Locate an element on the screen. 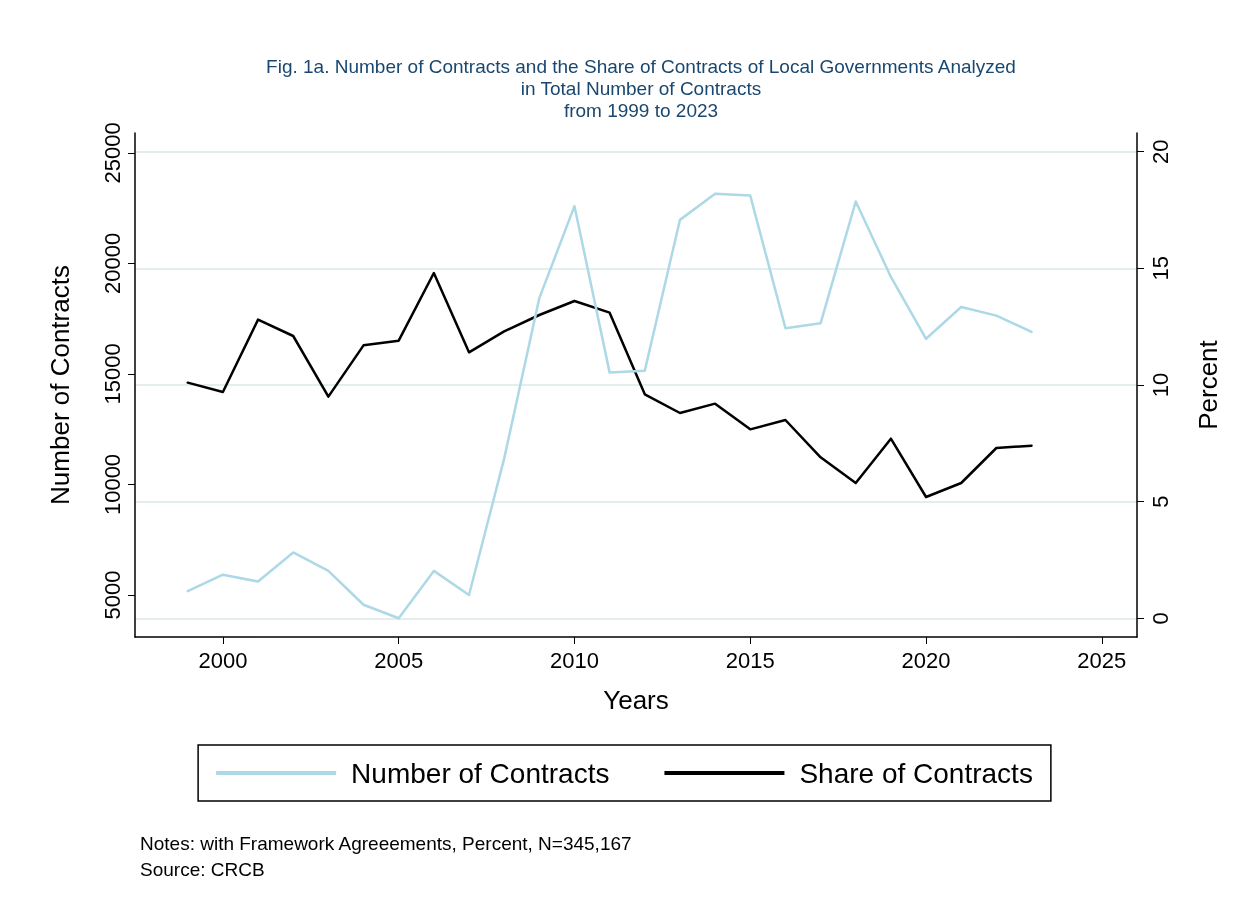  text: Notes: with Framework Agreeements, Percent, N=345,167 is located at coordinates (386, 843).